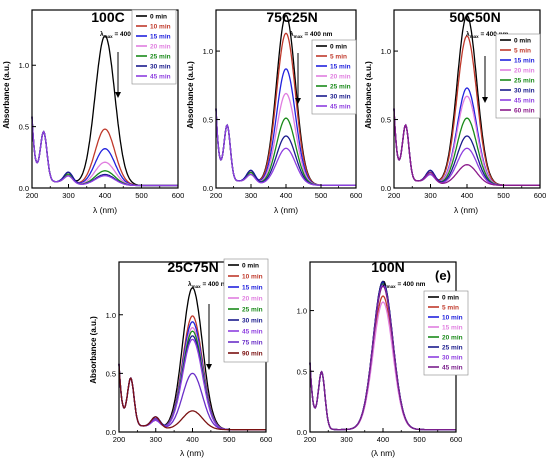 This screenshot has height=462, width=550. What do you see at coordinates (524, 110) in the screenshot?
I see `legend-entry: 60 min` at bounding box center [524, 110].